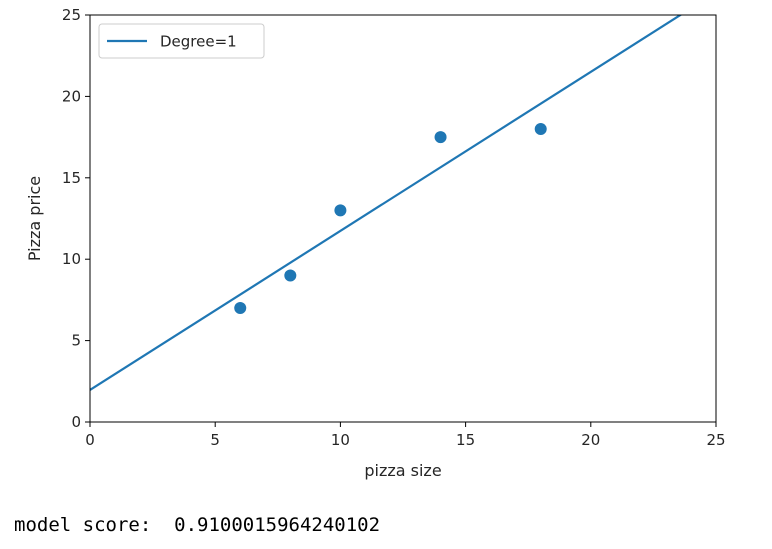  What do you see at coordinates (76, 341) in the screenshot?
I see `y-tick-label: 5` at bounding box center [76, 341].